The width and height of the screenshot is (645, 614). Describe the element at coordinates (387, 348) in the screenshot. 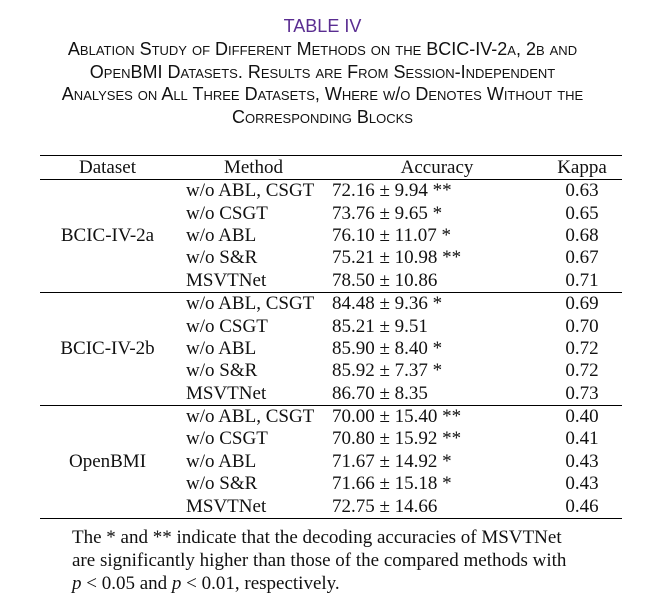

I see `accuracy-cell: 85.90 ± 8.40 *` at that location.